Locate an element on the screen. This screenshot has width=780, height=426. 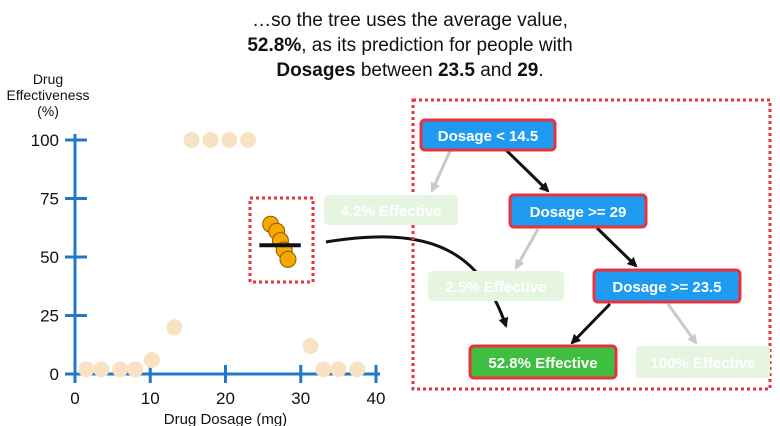
edge-n3-leaf4 is located at coordinates (682, 324).